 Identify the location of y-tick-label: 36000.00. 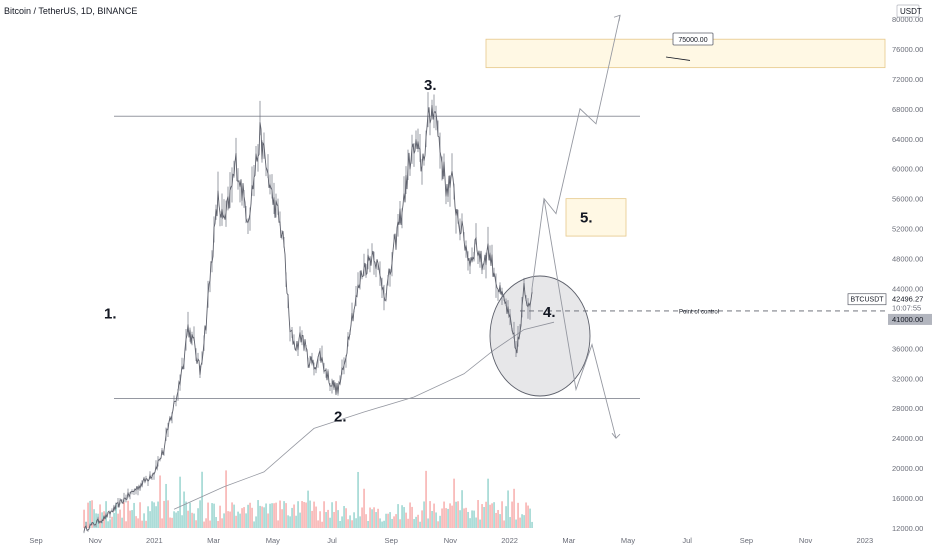
(907, 348).